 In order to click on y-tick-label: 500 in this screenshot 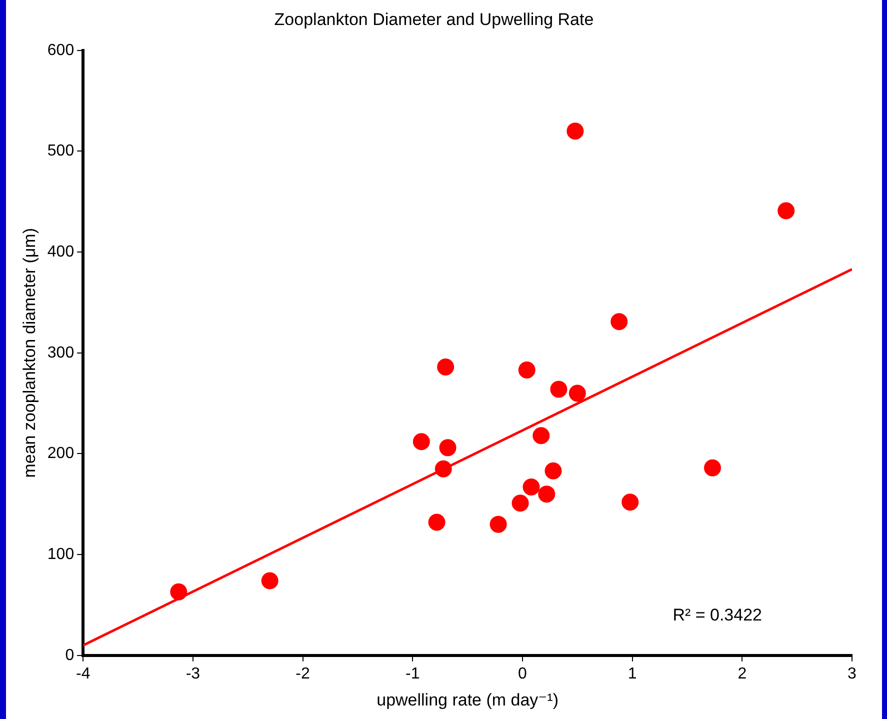, I will do `click(60, 151)`.